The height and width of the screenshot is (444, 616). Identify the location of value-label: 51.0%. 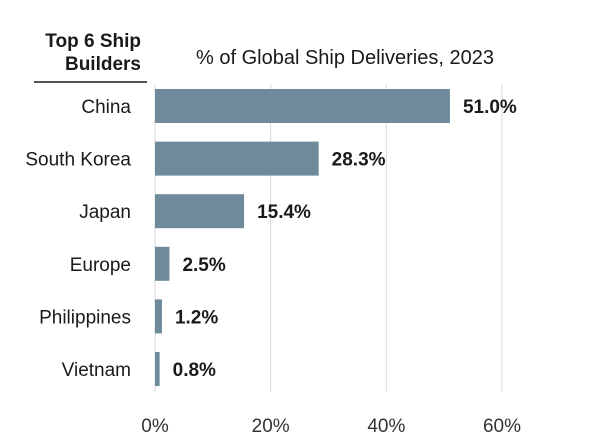
(490, 107).